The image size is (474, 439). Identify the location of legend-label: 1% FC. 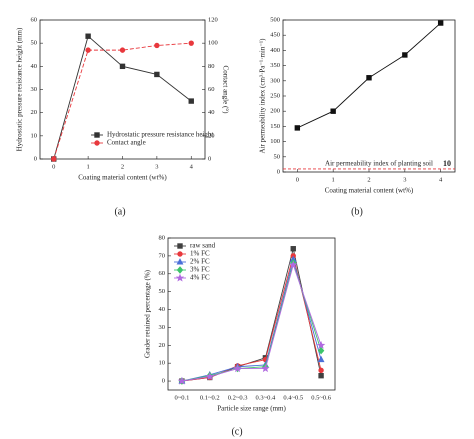
(200, 254).